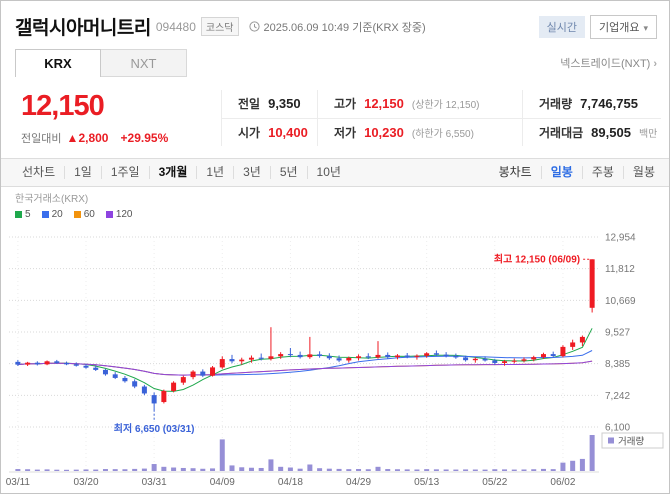 The height and width of the screenshot is (494, 670). Describe the element at coordinates (516, 172) in the screenshot. I see `chart-type-label: 봉차트` at that location.